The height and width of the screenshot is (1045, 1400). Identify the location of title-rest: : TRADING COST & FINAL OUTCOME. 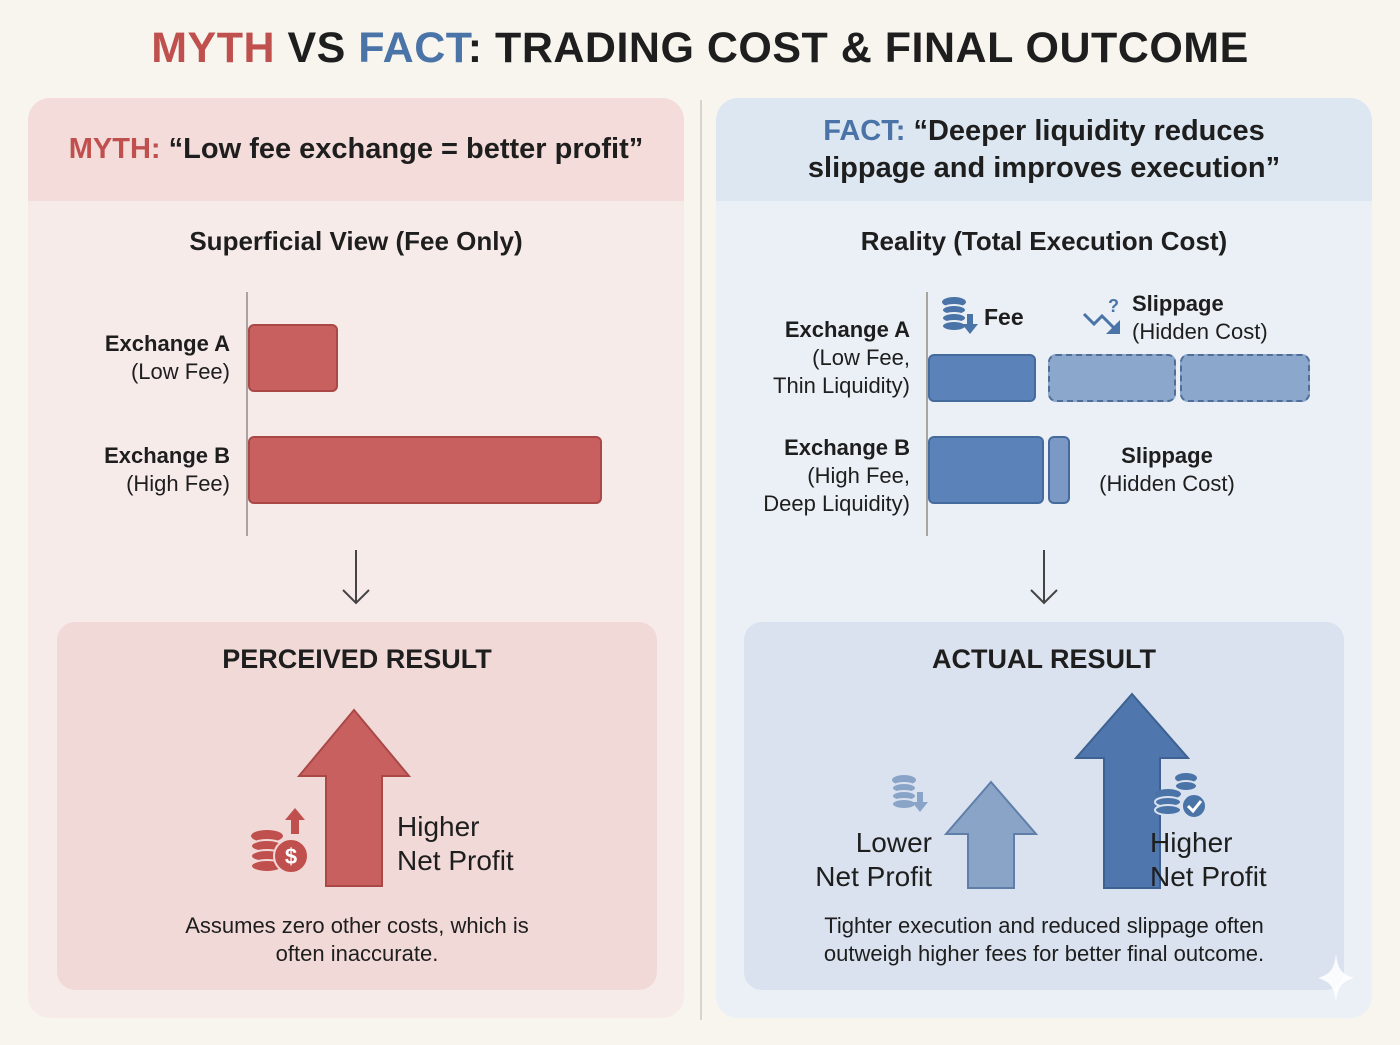
(858, 48).